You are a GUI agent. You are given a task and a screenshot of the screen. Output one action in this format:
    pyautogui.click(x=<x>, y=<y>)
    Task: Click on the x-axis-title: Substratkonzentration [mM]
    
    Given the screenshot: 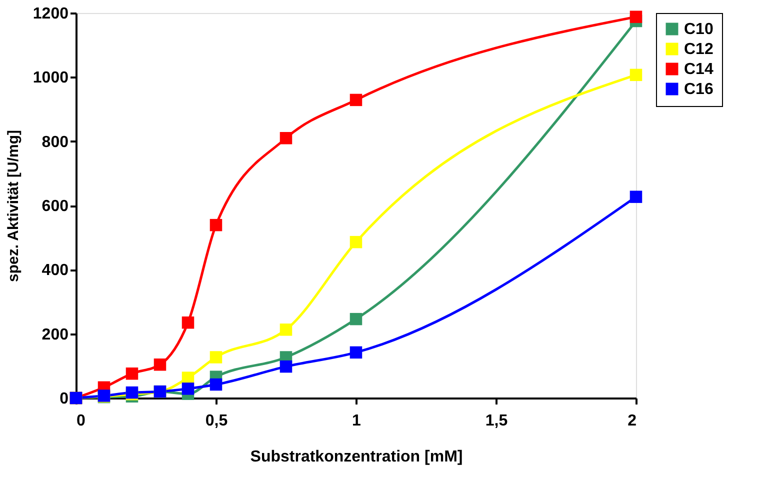 What is the action you would take?
    pyautogui.click(x=356, y=457)
    